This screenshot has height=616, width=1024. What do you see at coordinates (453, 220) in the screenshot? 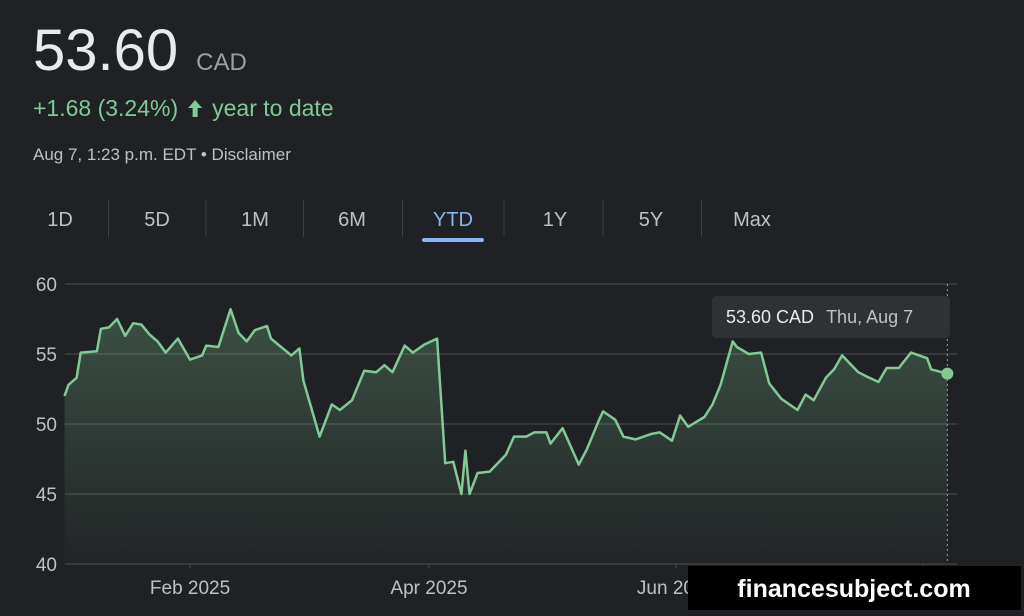
I see `range-tab: YTD` at bounding box center [453, 220].